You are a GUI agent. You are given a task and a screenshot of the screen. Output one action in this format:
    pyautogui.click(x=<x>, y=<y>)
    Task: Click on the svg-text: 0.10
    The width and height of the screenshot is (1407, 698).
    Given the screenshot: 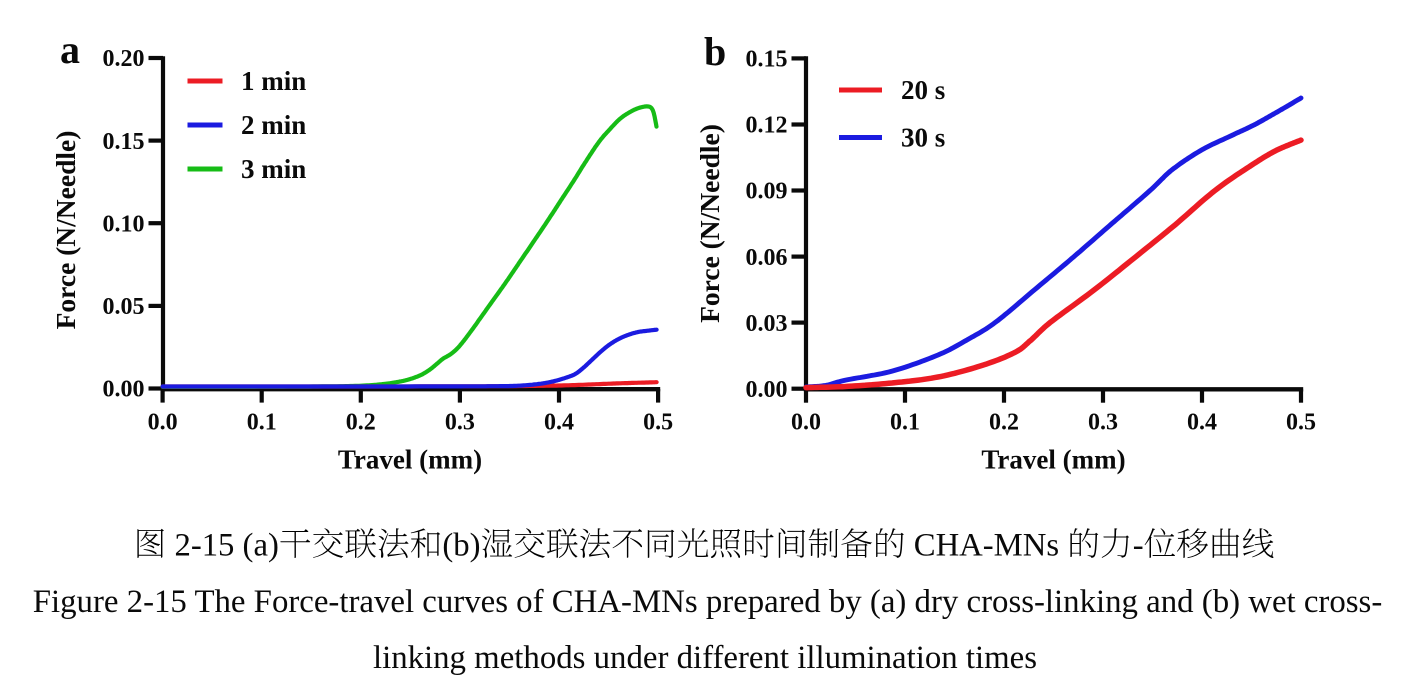 What is the action you would take?
    pyautogui.click(x=124, y=224)
    